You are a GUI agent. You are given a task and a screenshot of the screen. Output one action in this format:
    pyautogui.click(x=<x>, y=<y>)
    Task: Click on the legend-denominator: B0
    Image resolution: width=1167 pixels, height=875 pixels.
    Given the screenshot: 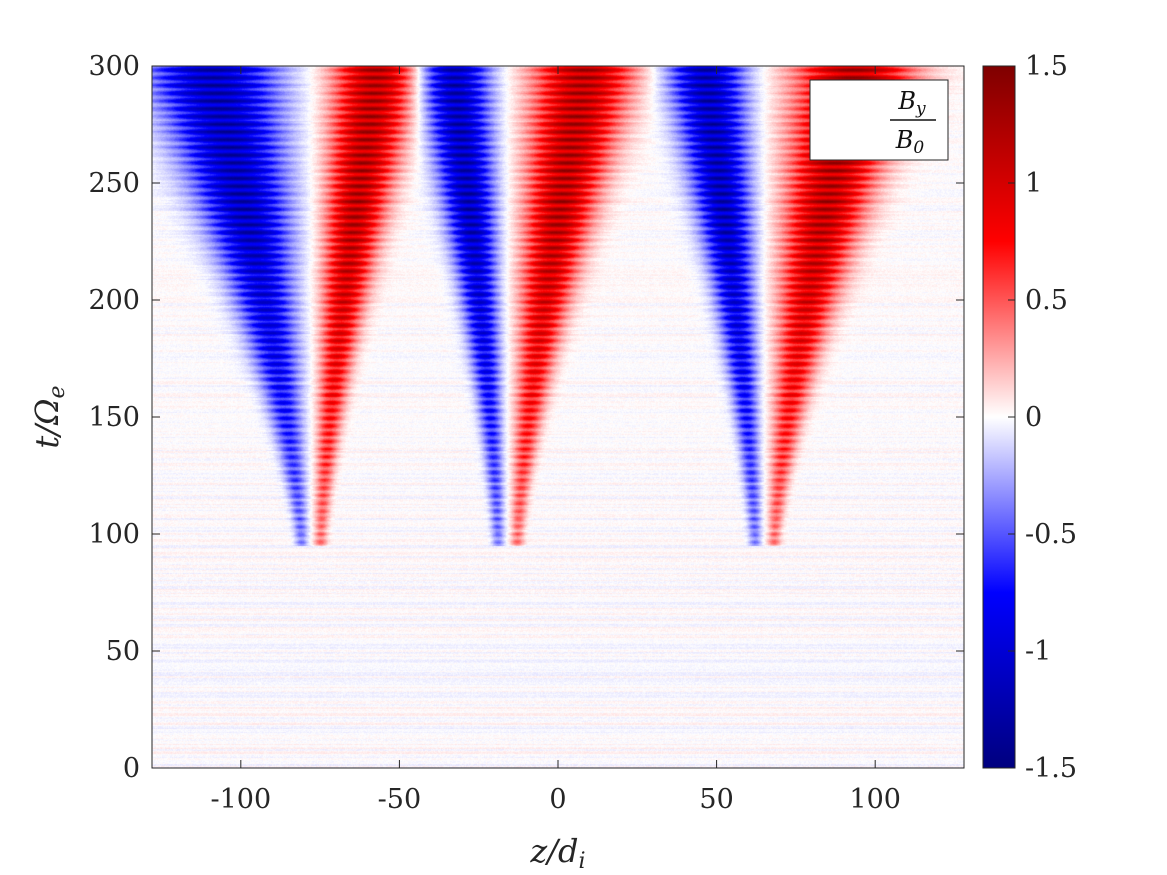 What is the action you would take?
    pyautogui.click(x=910, y=142)
    